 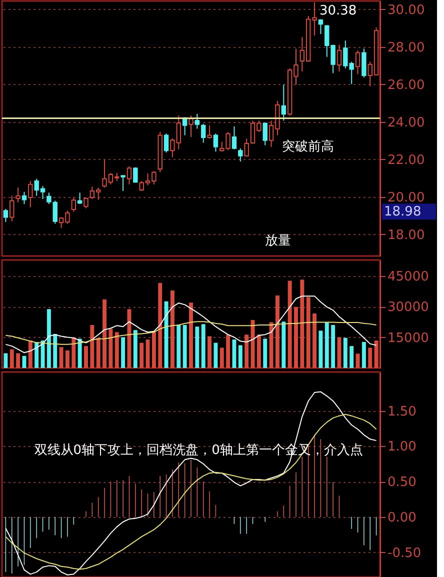 What do you see at coordinates (406, 198) in the screenshot?
I see `y-tick-label: 20.00` at bounding box center [406, 198].